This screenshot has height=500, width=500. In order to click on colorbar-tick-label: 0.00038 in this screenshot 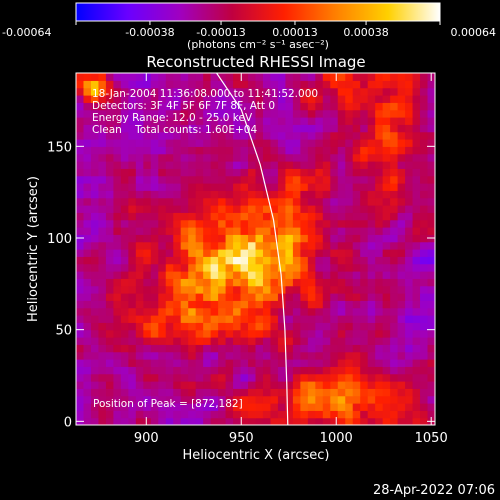, I will do `click(366, 32)`.